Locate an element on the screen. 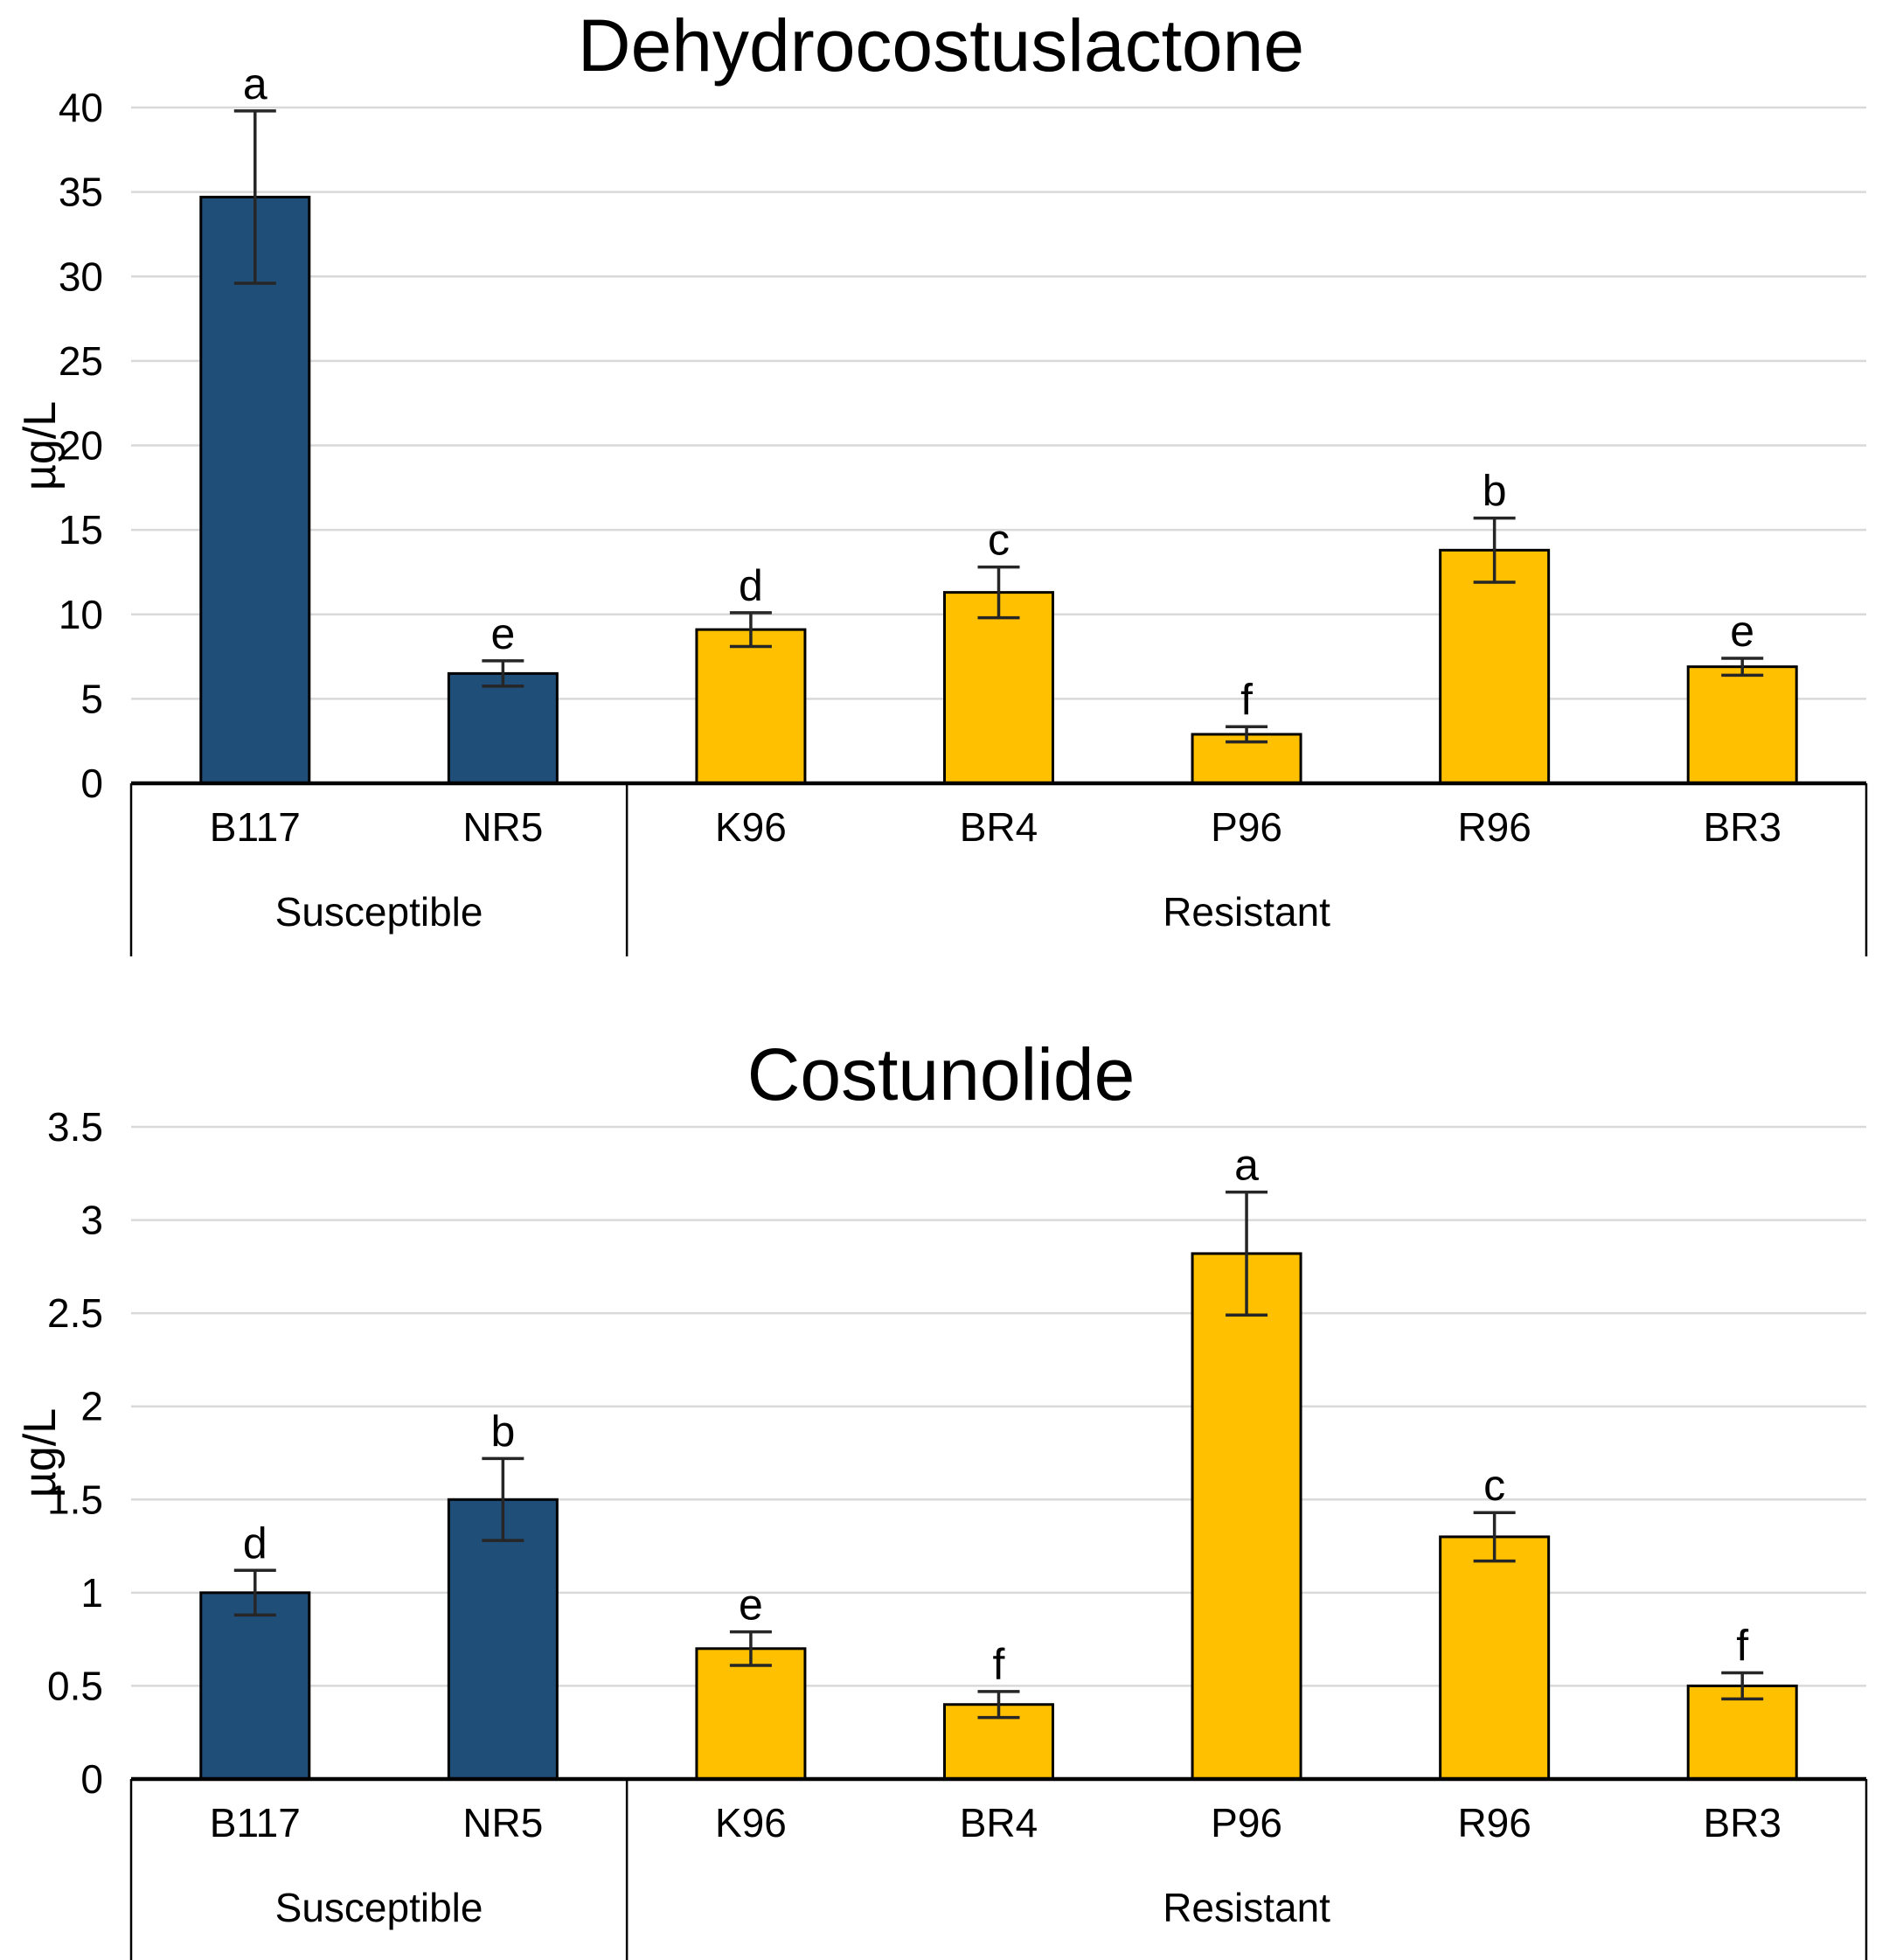 This screenshot has width=1882, height=1960. chart-title-dehydrocostuslactone: Dehydrocostuslactone is located at coordinates (941, 45).